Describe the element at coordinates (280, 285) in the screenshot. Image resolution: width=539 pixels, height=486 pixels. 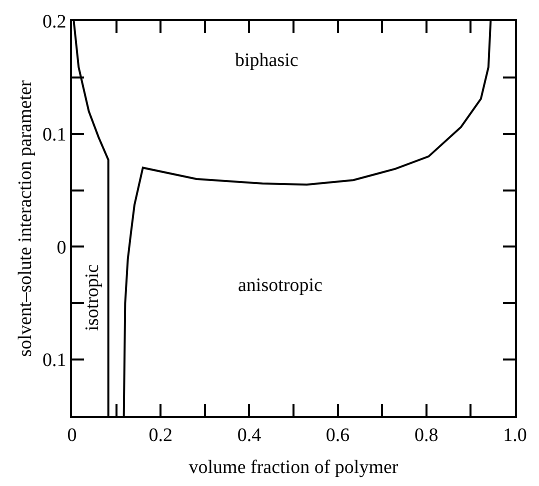
I see `annotation: anisotropic` at that location.